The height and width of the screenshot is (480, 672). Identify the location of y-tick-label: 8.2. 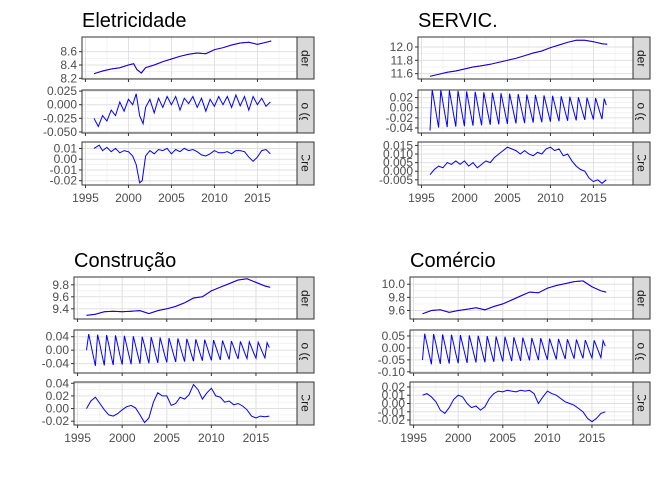
(68, 78).